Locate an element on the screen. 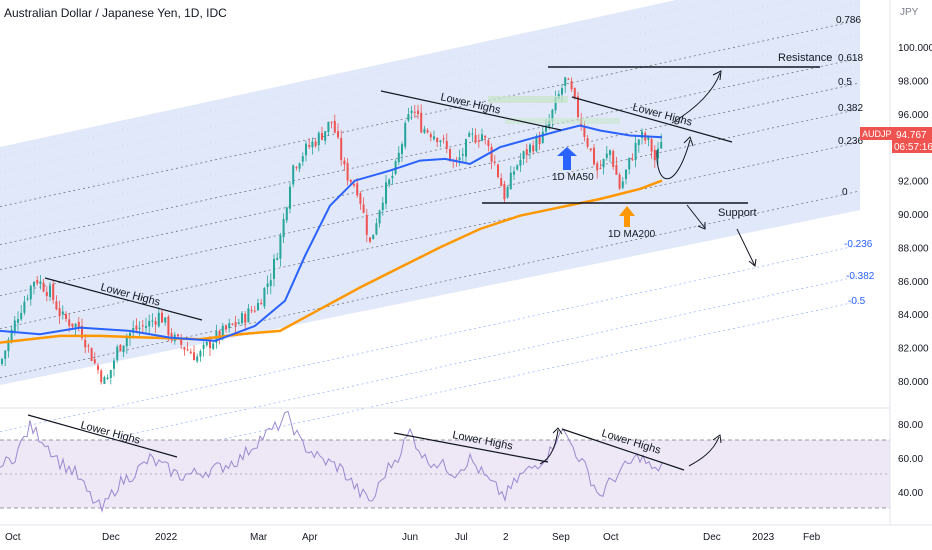 The width and height of the screenshot is (932, 550). symbol-tag-text: AUDJPY is located at coordinates (880, 134).